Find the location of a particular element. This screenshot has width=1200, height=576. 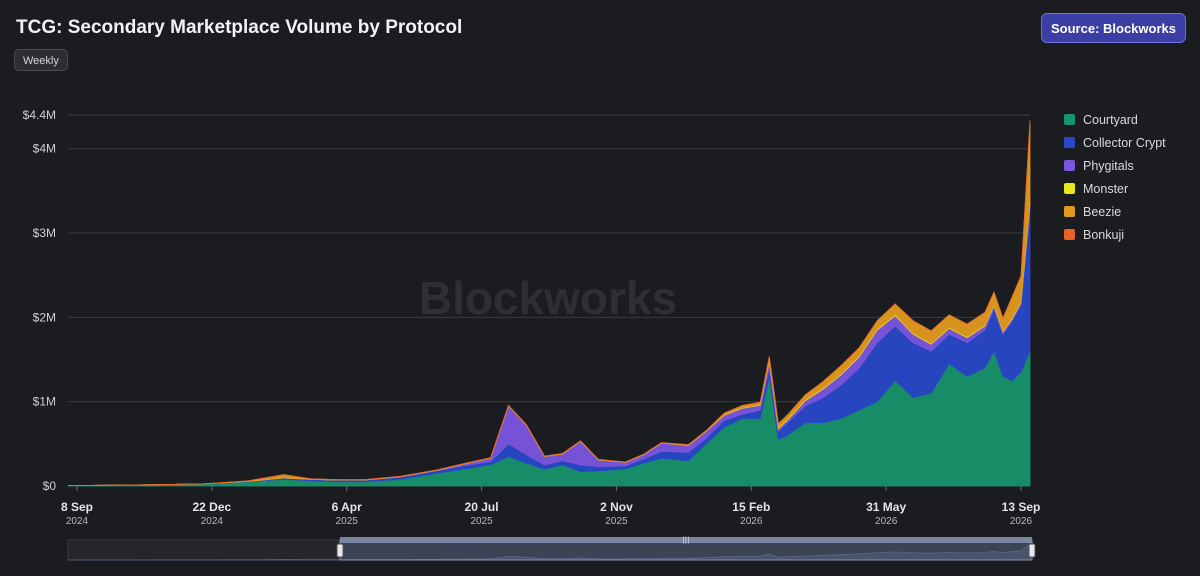

x-tick-label: 20 Jul is located at coordinates (482, 507).